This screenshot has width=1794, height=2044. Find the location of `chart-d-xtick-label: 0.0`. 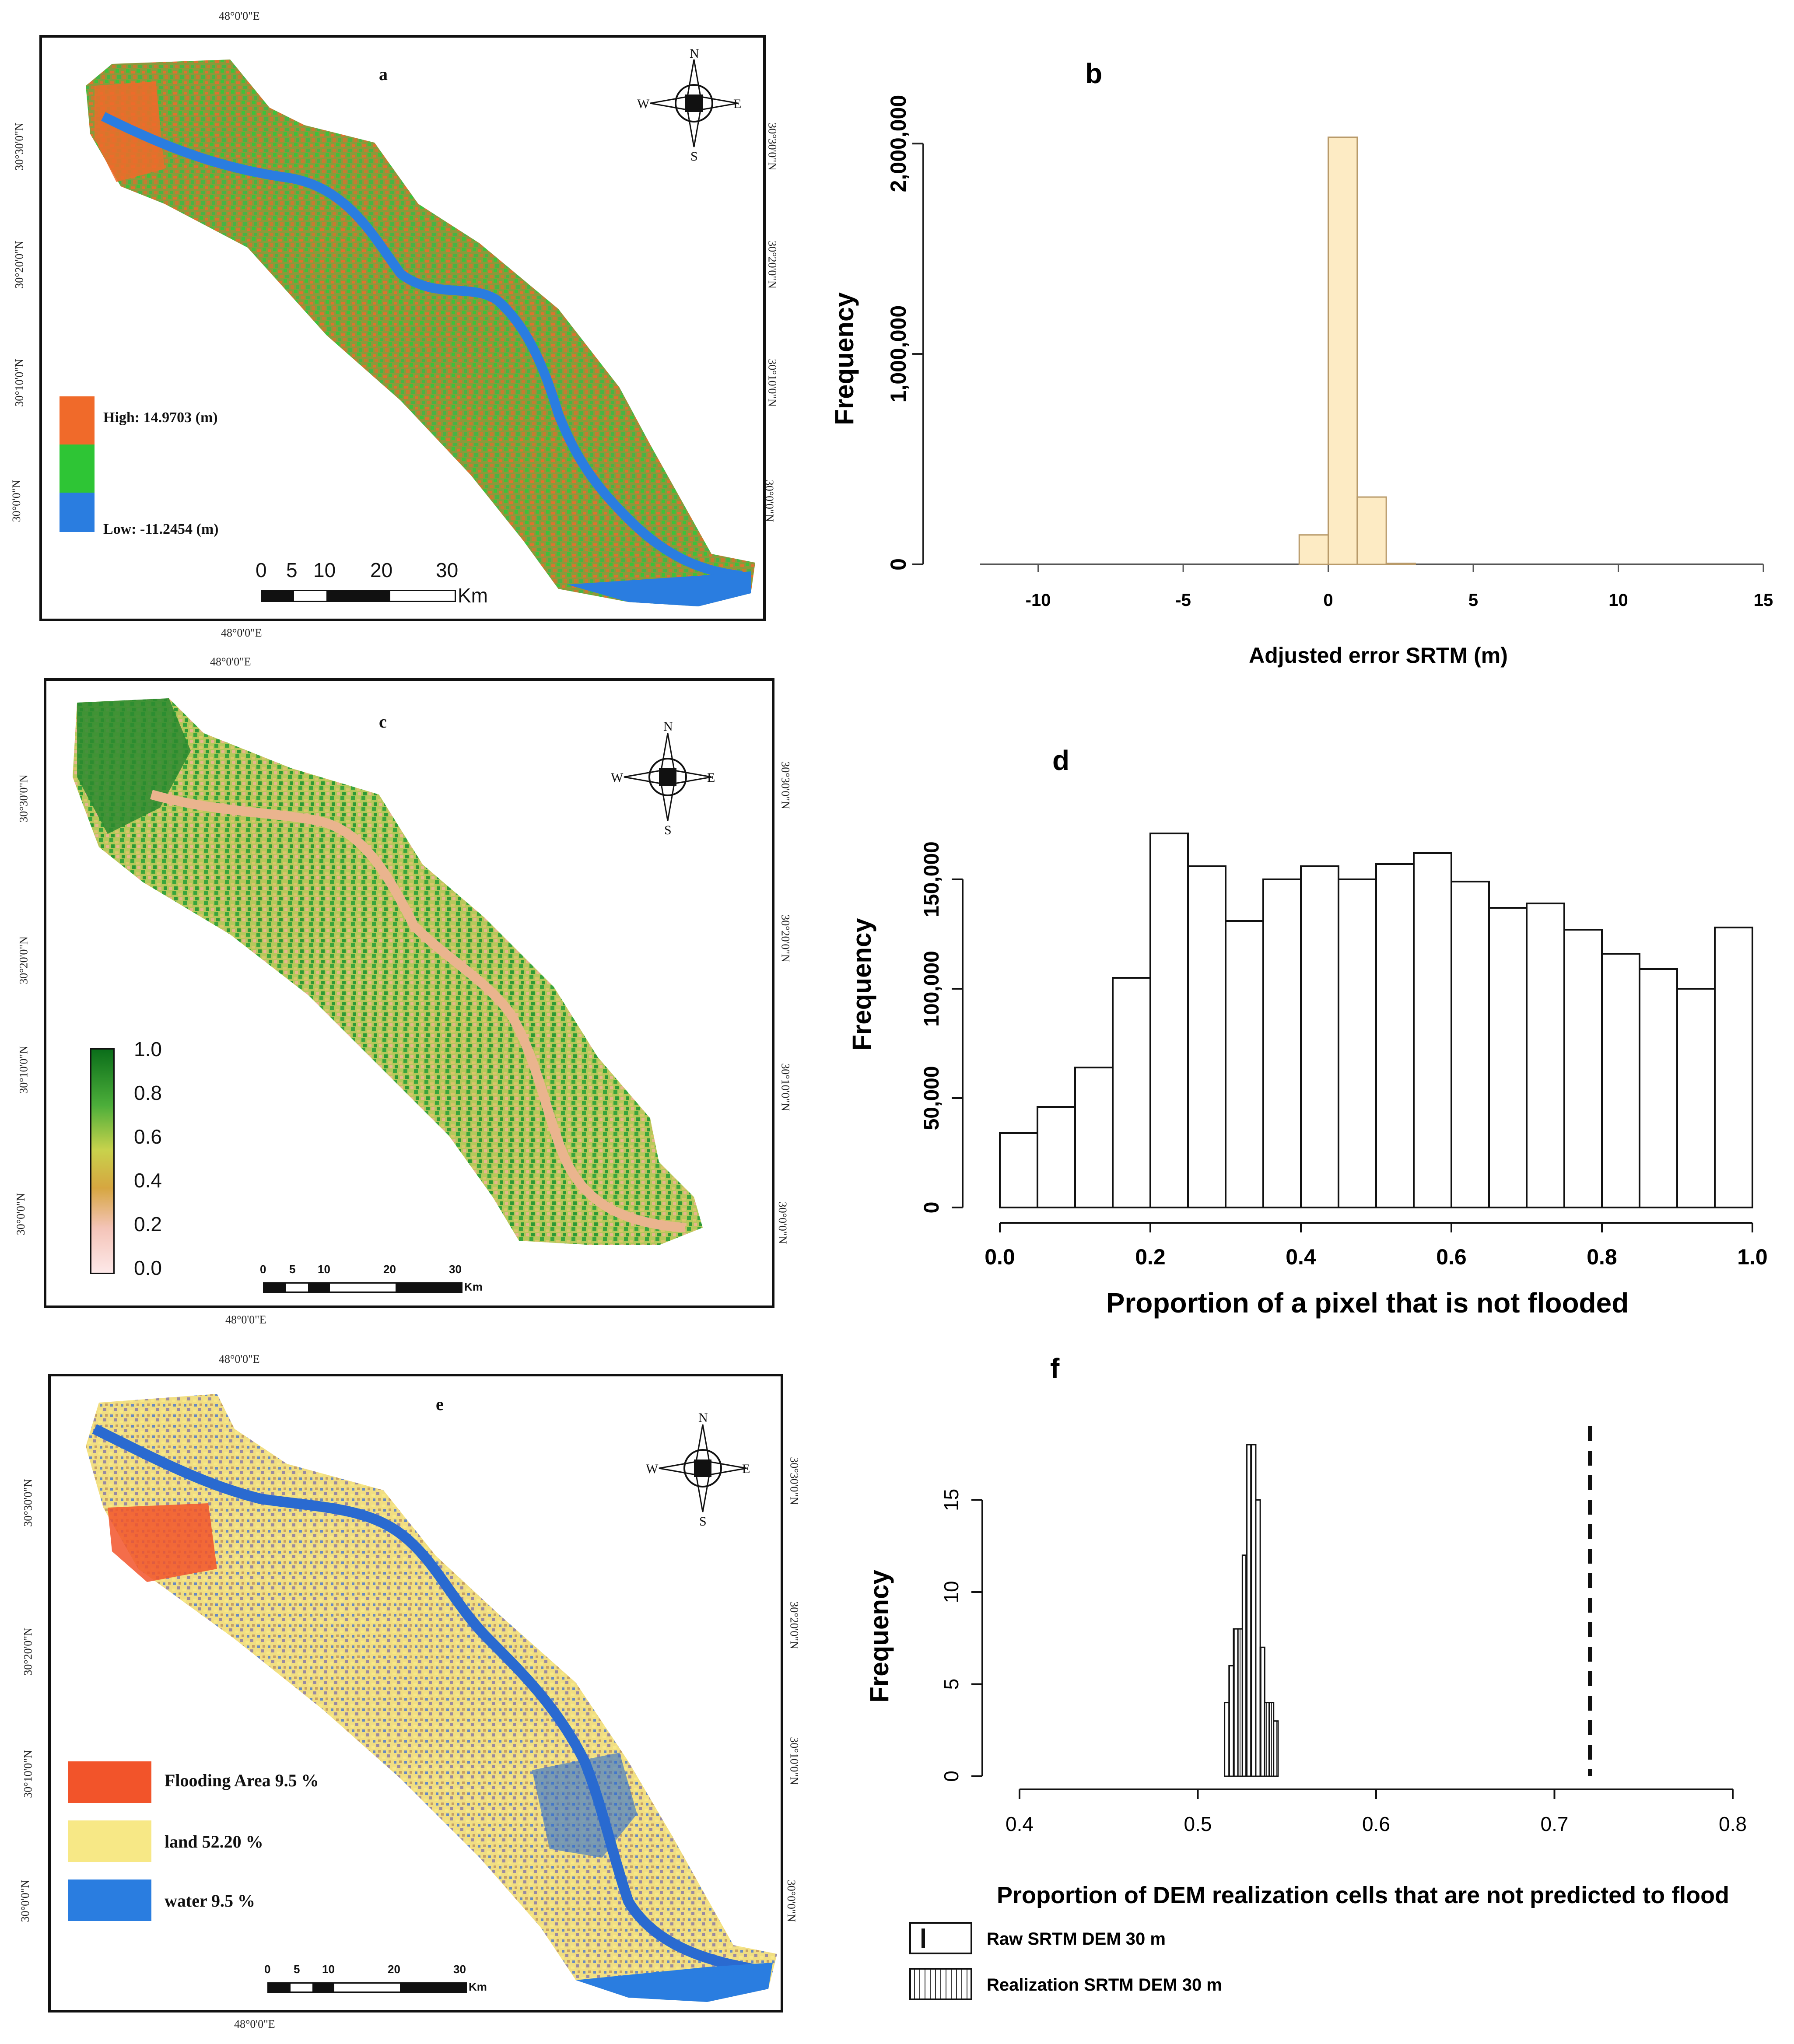

chart-d-xtick-label: 0.0 is located at coordinates (1000, 1257).